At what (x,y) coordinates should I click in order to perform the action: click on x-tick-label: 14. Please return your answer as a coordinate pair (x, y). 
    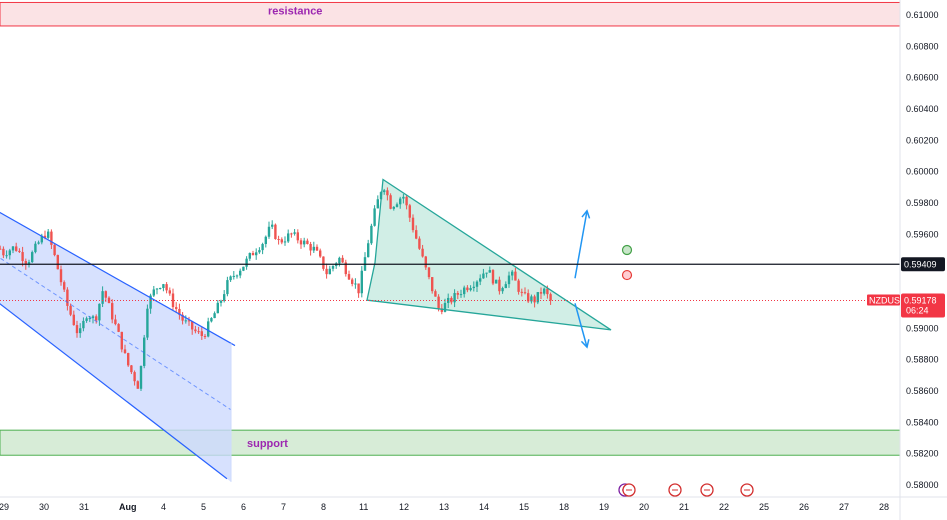
    Looking at the image, I should click on (484, 507).